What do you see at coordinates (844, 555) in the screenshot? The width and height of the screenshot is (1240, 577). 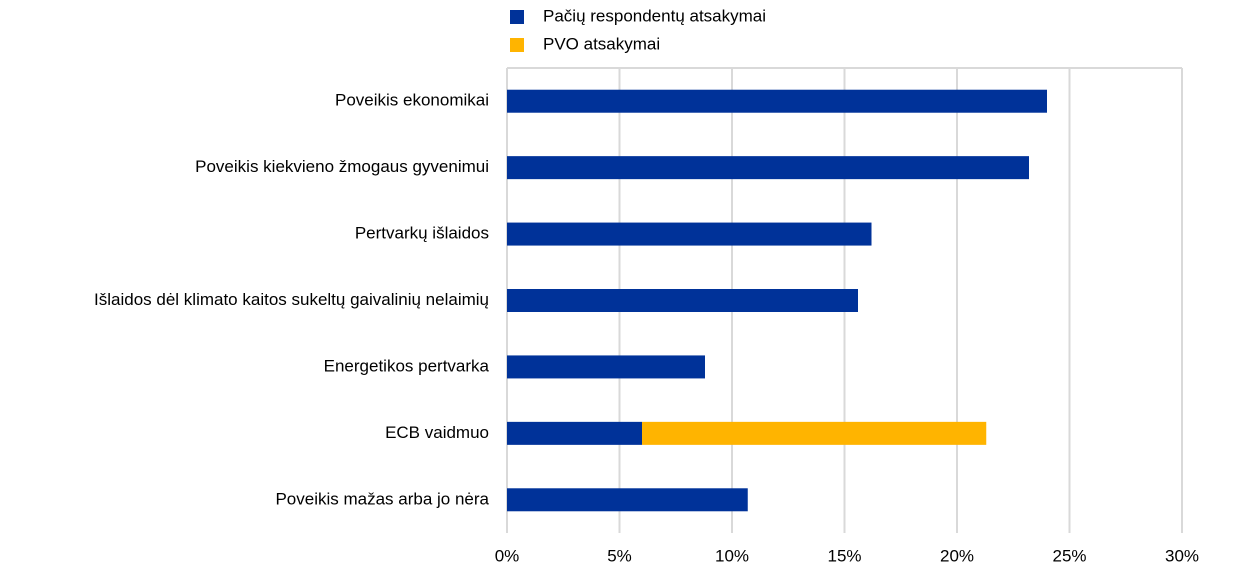 I see `x-tick-label: 15%` at bounding box center [844, 555].